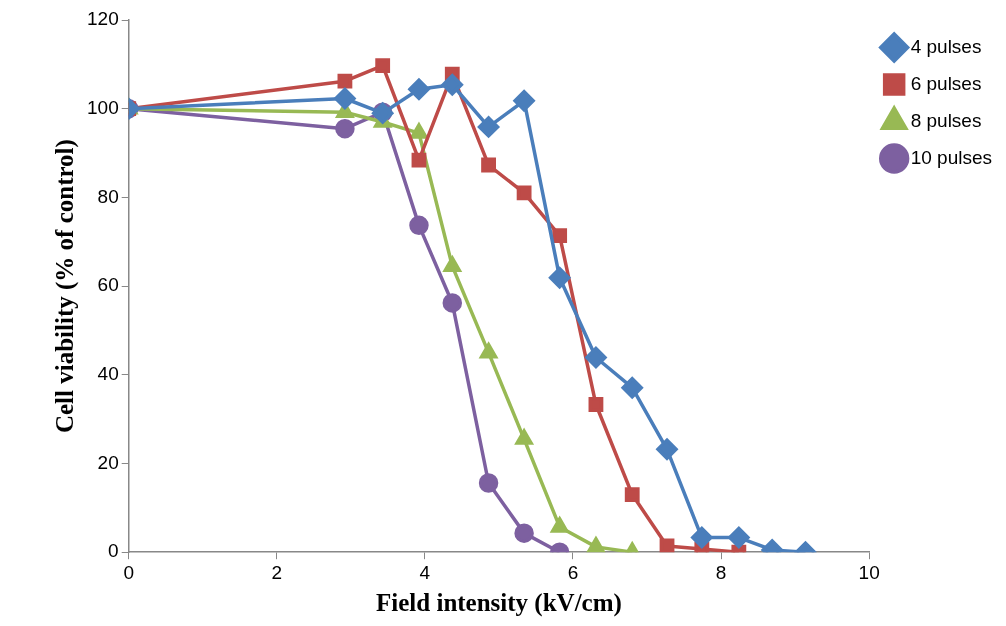 The width and height of the screenshot is (1006, 626). Describe the element at coordinates (128, 572) in the screenshot. I see `x-tick-label: 0` at that location.